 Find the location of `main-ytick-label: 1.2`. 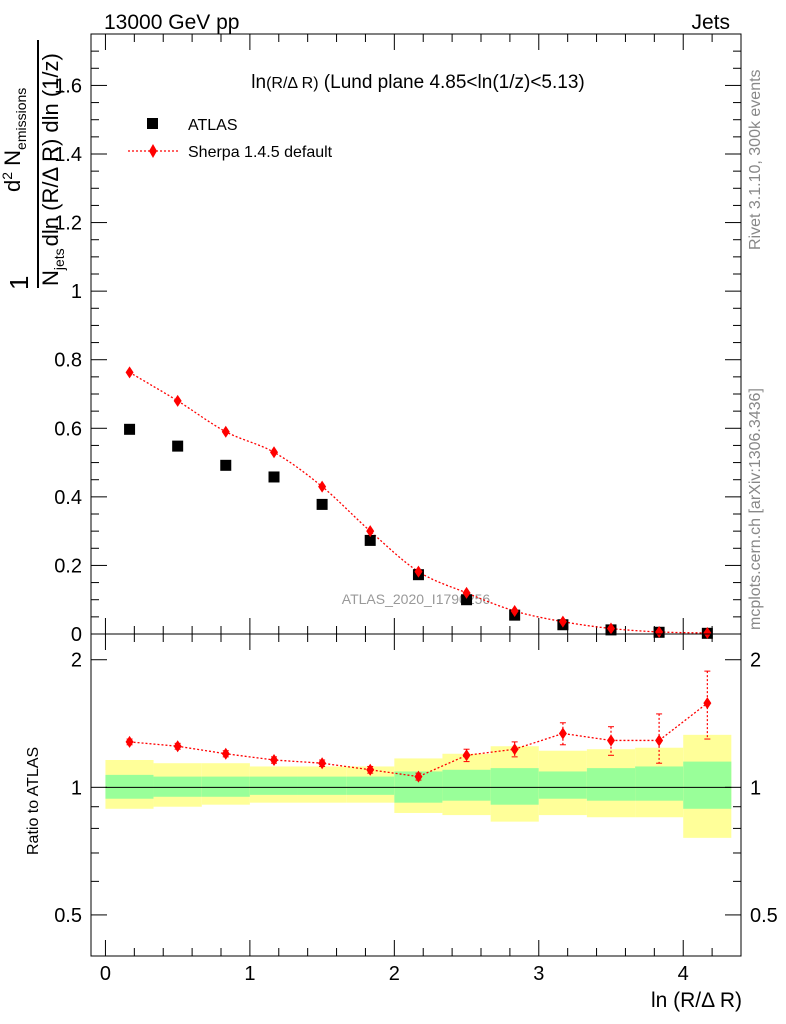

main-ytick-label: 1.2 is located at coordinates (68, 224).